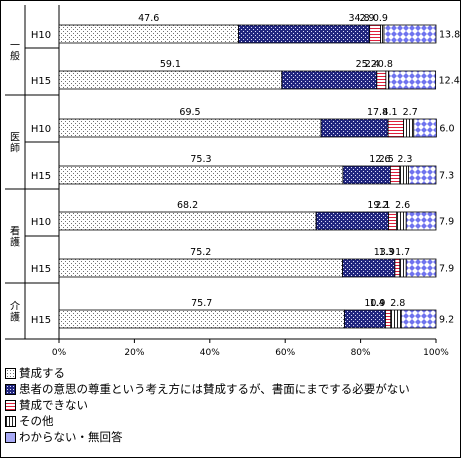 Image resolution: width=461 pixels, height=459 pixels. Describe the element at coordinates (15, 46) in the screenshot. I see `group-label-char: 一` at that location.